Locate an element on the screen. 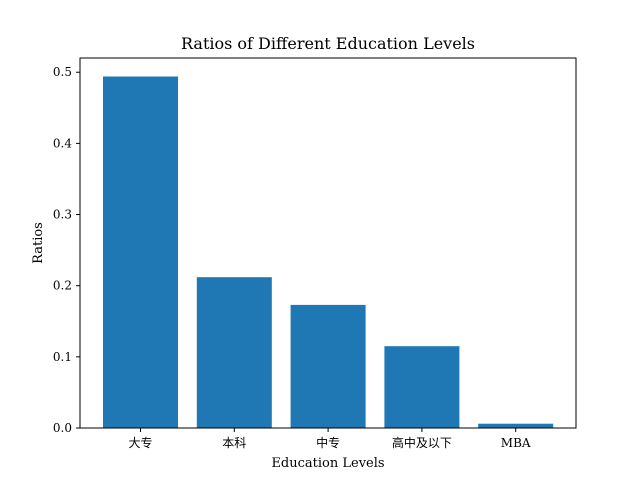 The image size is (640, 480). y-axis: 0.0 0.1 0.2 0.3 0.4 0.5 is located at coordinates (66, 250).